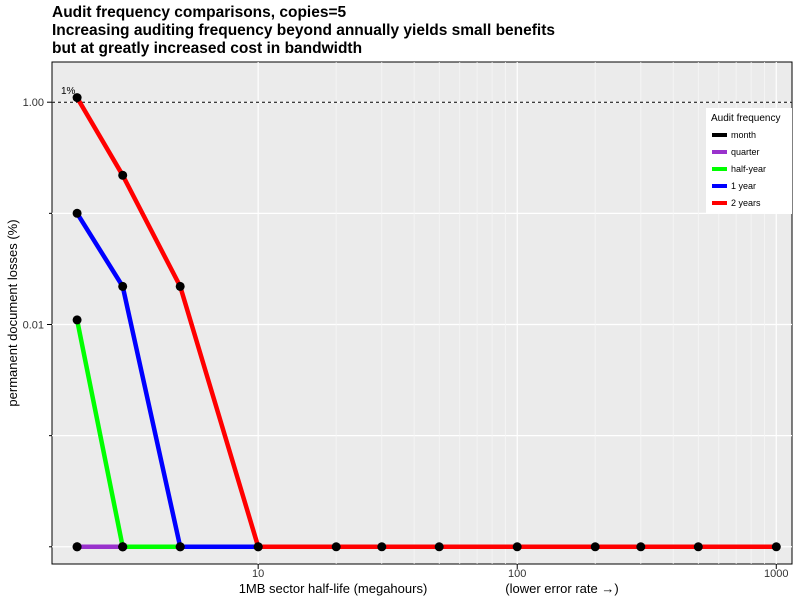 Image resolution: width=800 pixels, height=600 pixels. What do you see at coordinates (517, 574) in the screenshot?
I see `x-tick-label: 100` at bounding box center [517, 574].